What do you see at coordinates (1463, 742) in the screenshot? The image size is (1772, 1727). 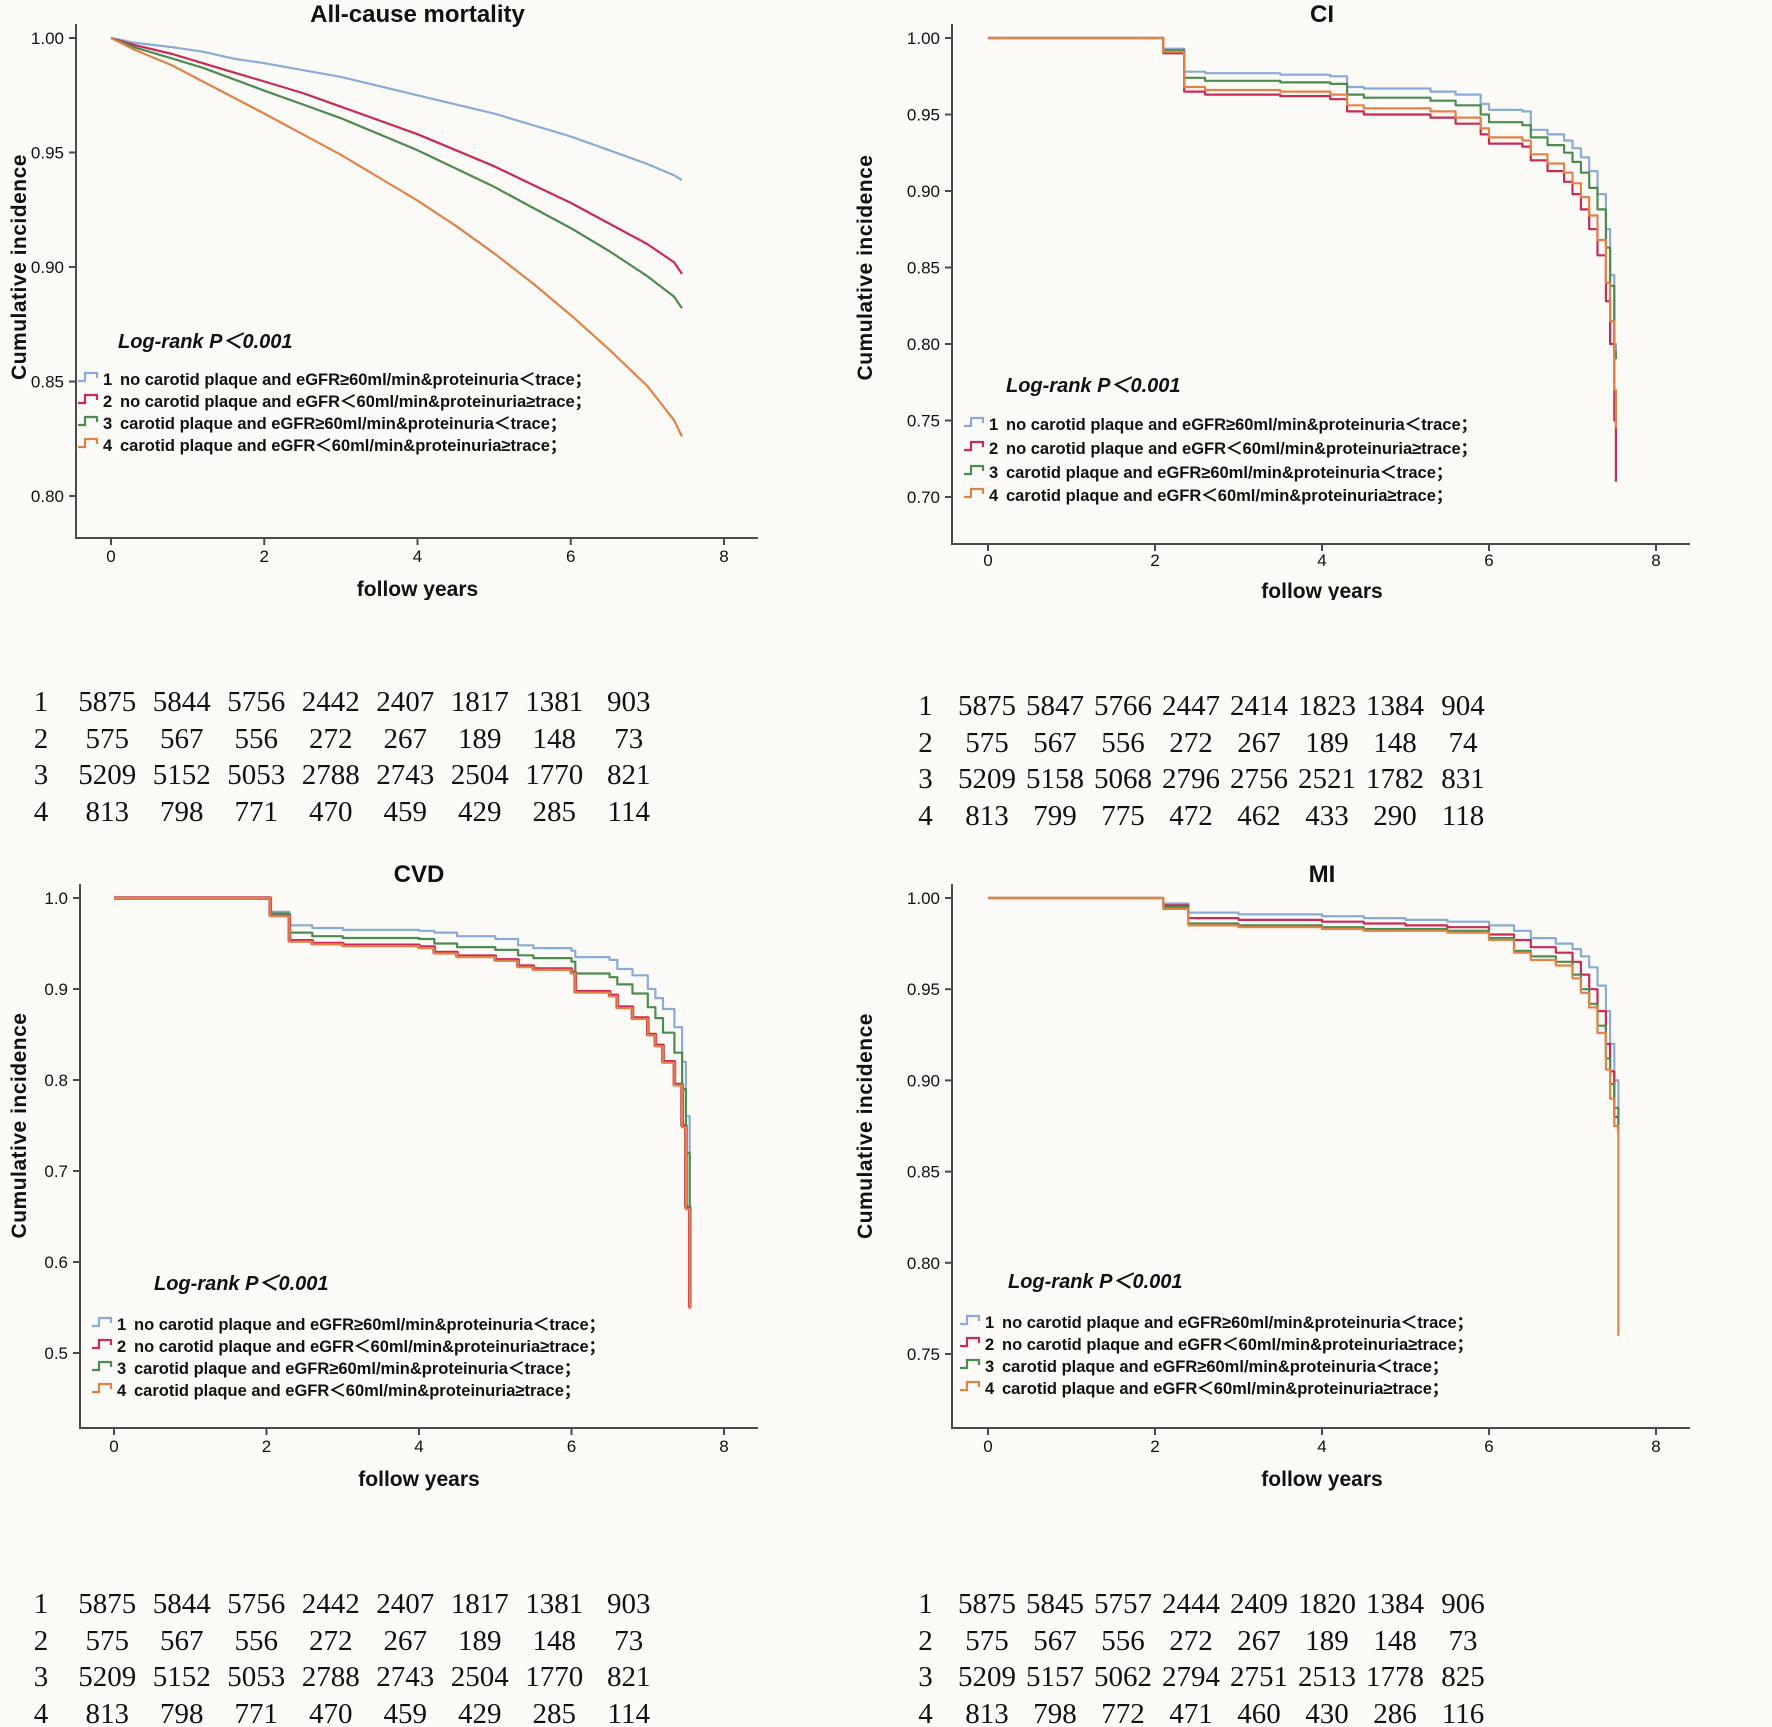 I see `risk-table-cell: 74` at bounding box center [1463, 742].